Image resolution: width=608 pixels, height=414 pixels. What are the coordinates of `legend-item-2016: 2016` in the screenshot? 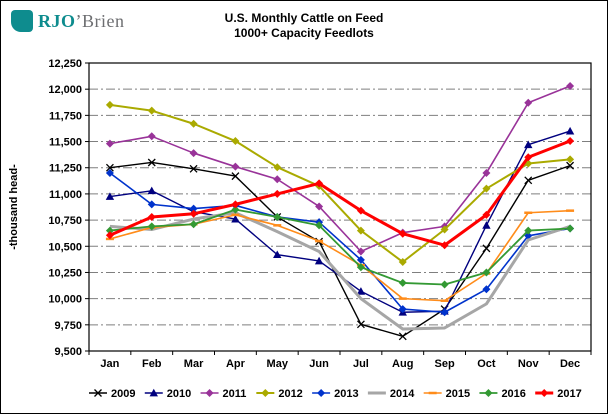 It's located at (502, 394).